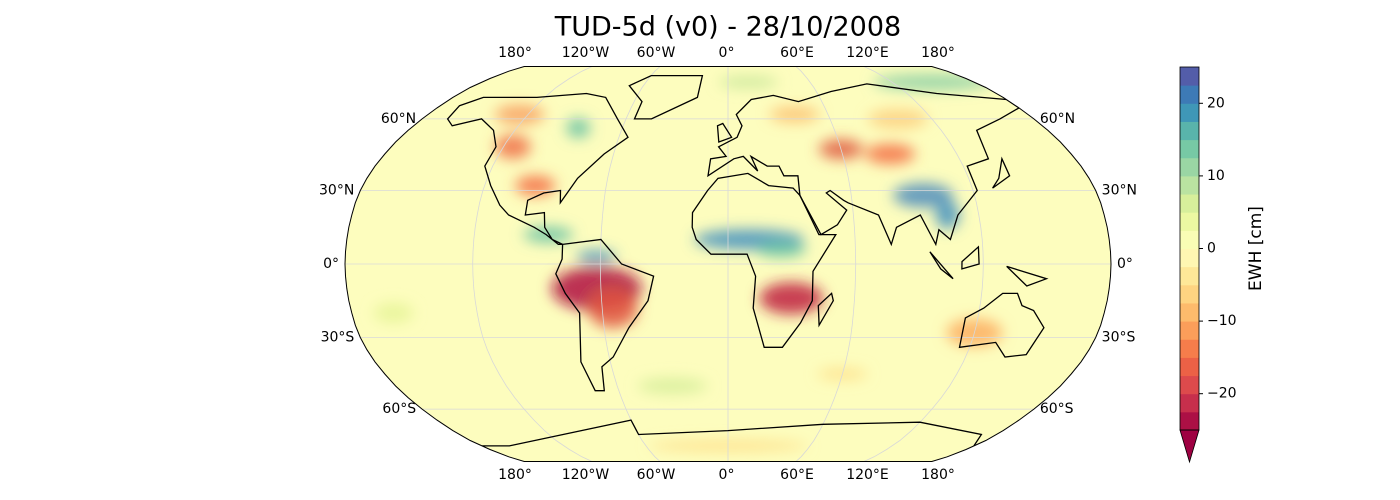 The height and width of the screenshot is (500, 1400). Describe the element at coordinates (727, 27) in the screenshot. I see `map-title: TUD-5d (v0) - 28/10/2008` at that location.